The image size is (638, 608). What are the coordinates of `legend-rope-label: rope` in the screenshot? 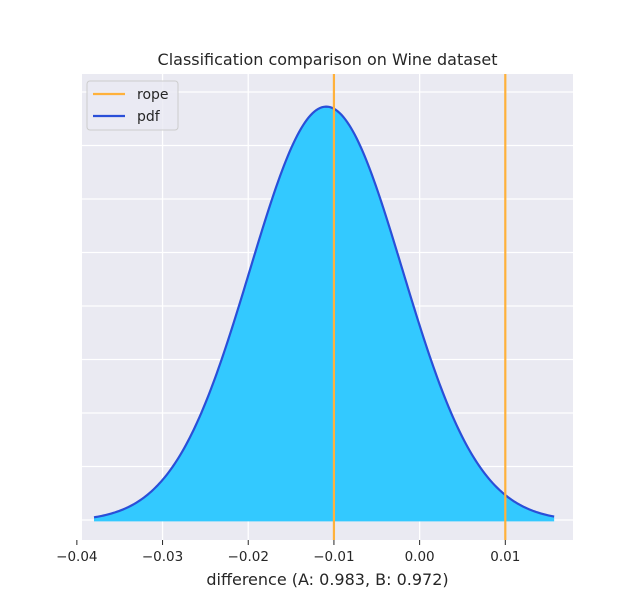 It's located at (153, 95).